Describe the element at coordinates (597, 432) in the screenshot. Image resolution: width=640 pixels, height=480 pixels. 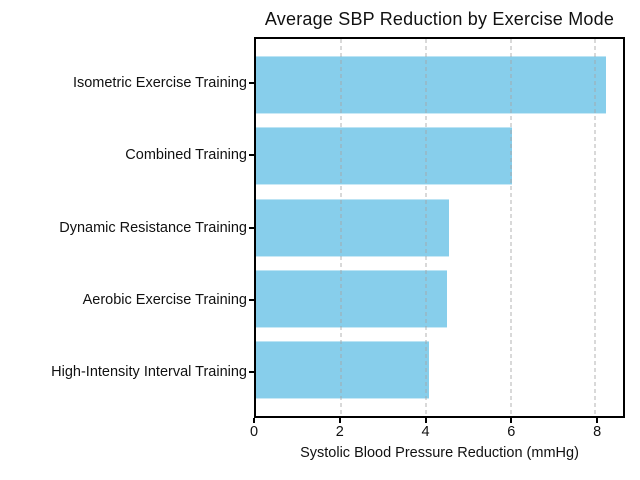
I see `x-tick-label: 8` at that location.